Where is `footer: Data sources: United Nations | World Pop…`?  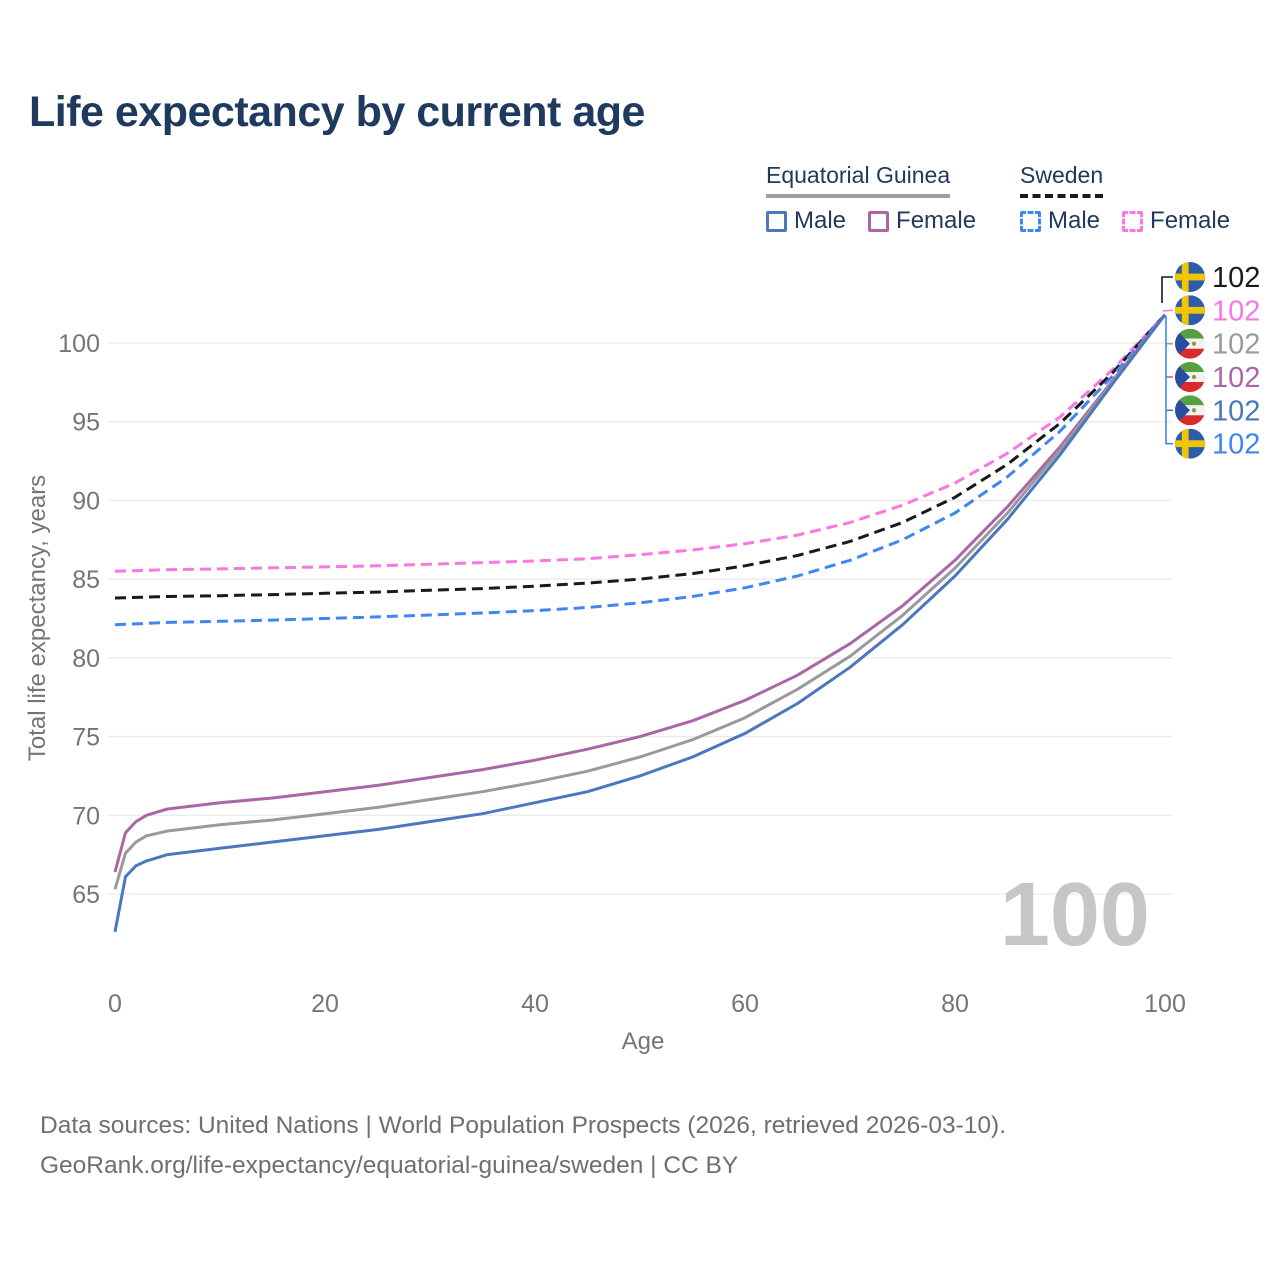 footer: Data sources: United Nations | World Pop… is located at coordinates (523, 1146).